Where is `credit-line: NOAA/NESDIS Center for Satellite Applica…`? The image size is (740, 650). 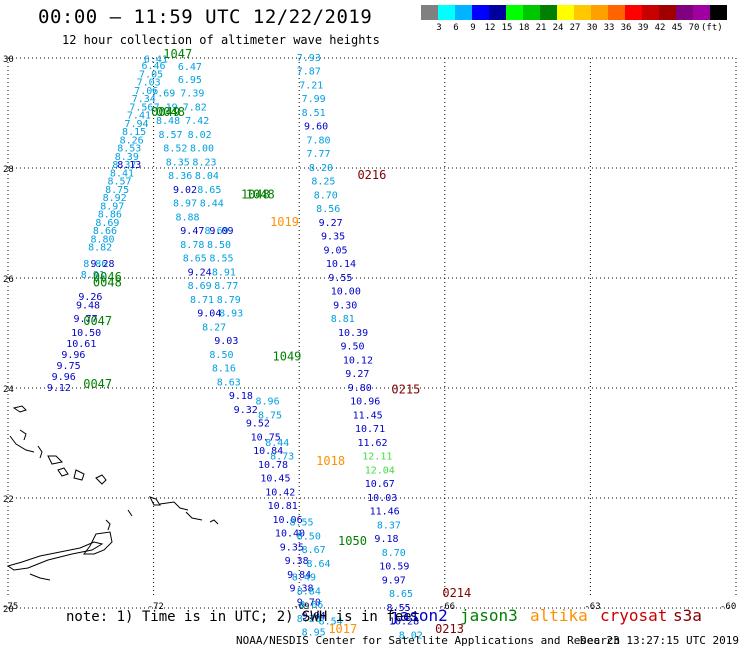 credit-line: NOAA/NESDIS Center for Satellite Applica… is located at coordinates (428, 640).